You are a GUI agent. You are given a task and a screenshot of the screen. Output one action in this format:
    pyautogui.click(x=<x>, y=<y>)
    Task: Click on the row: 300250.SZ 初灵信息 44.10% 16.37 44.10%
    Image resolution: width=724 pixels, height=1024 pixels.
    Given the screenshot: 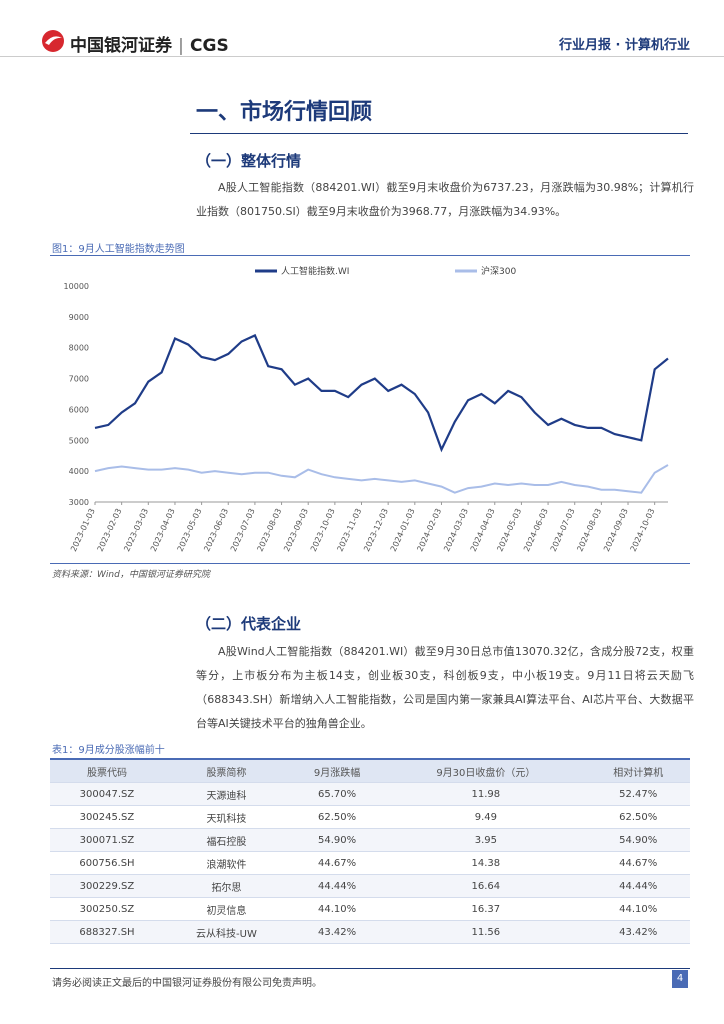 What is the action you would take?
    pyautogui.click(x=370, y=909)
    